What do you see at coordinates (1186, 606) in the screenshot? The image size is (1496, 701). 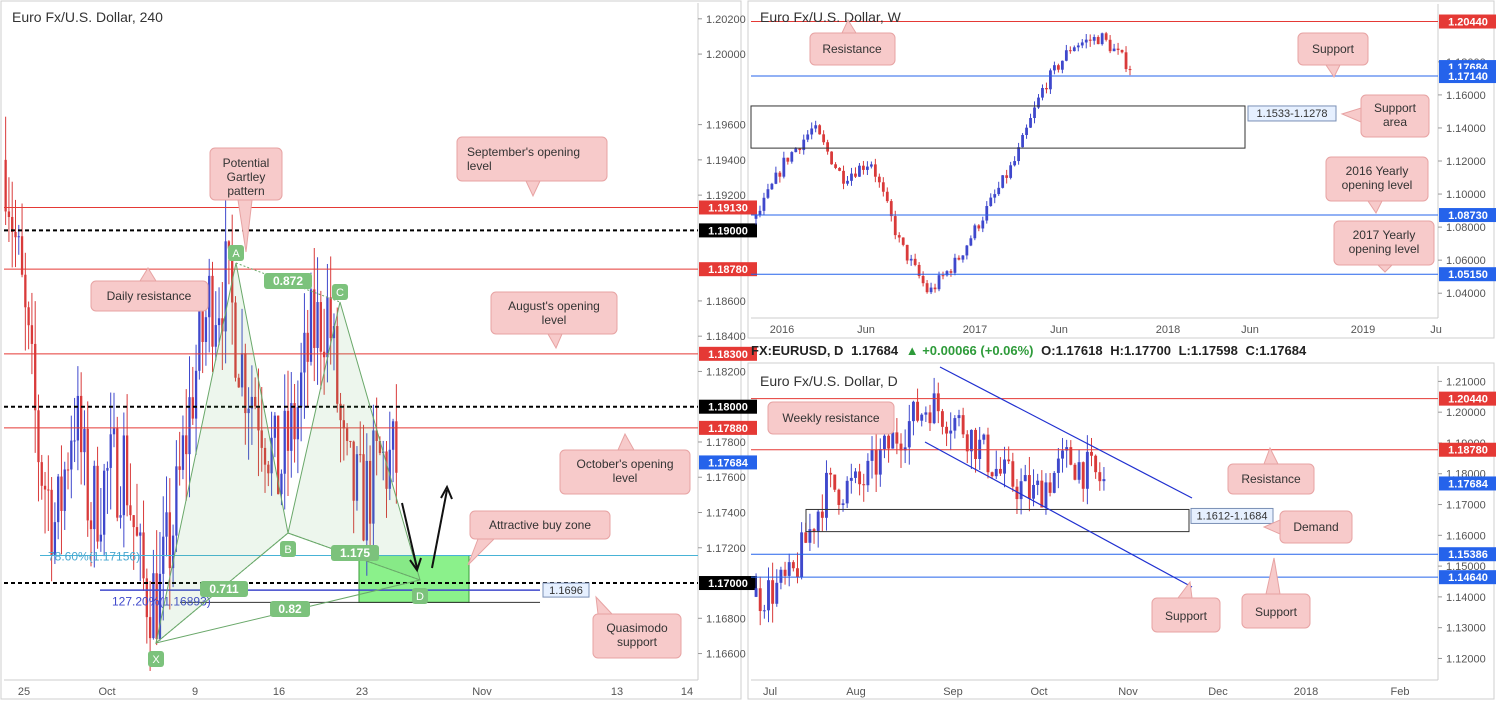 I see `annotation-d-support-1: Support` at bounding box center [1186, 606].